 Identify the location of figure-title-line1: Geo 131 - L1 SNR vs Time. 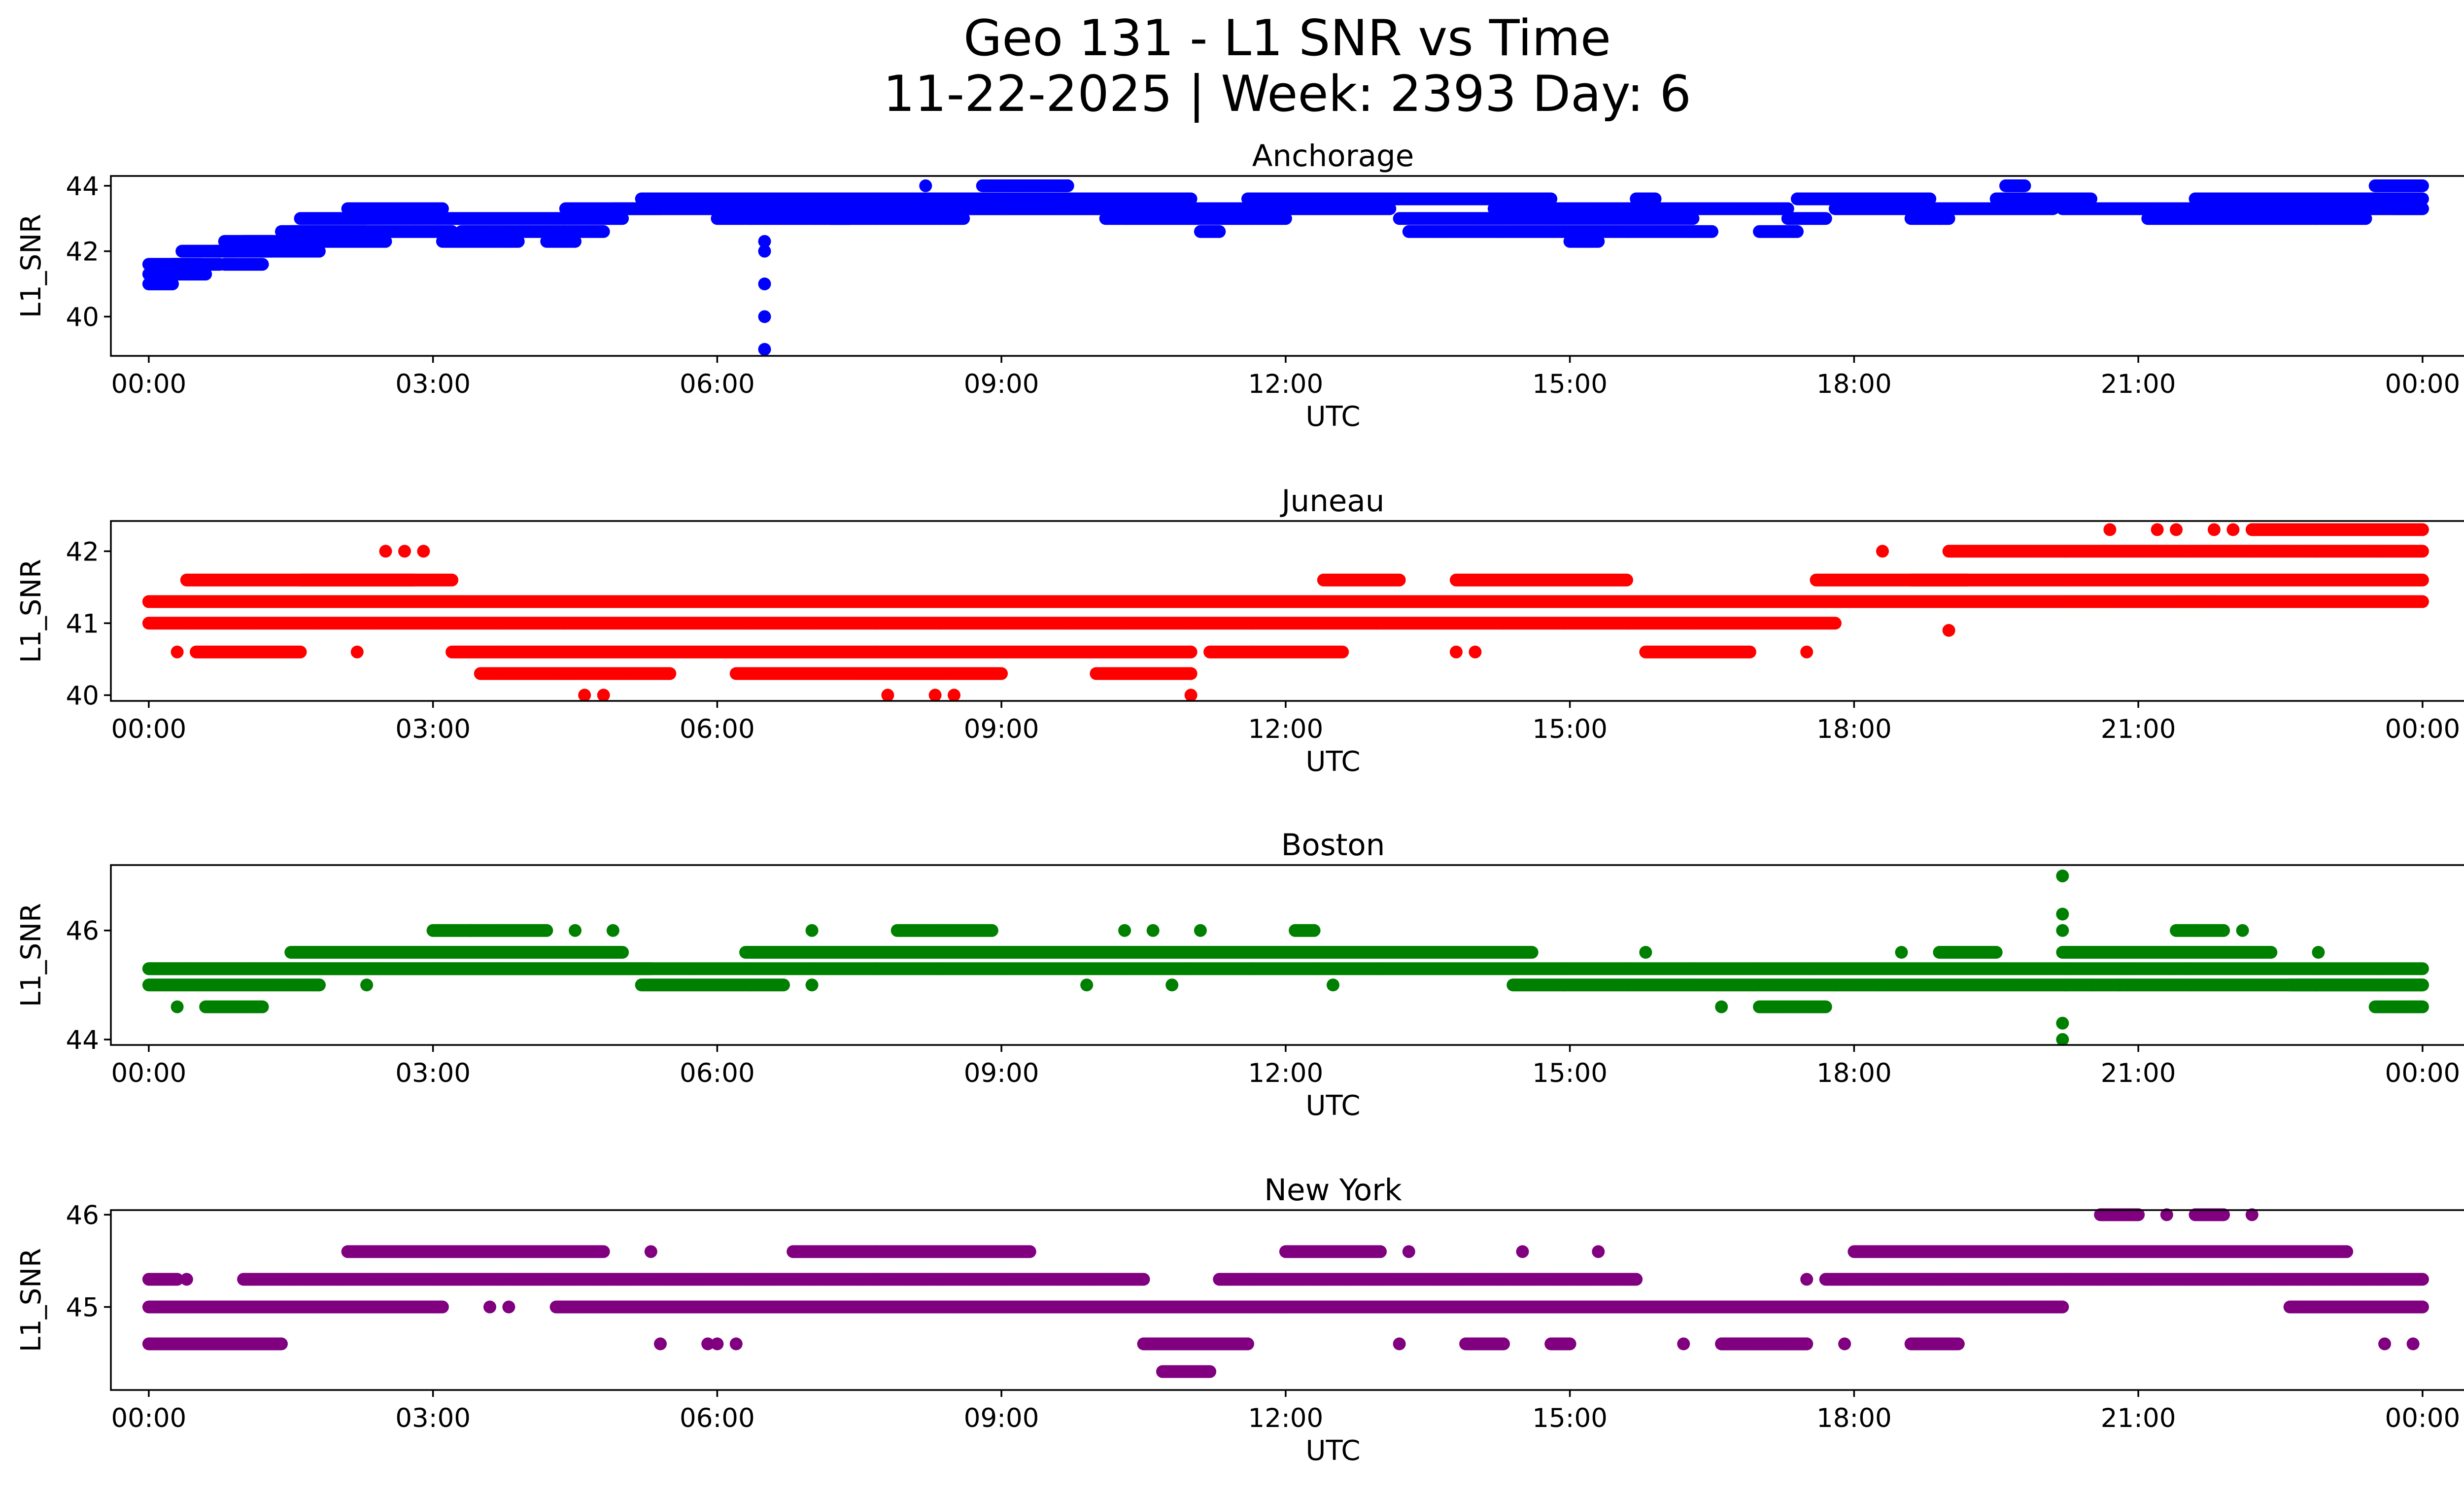
(1287, 38).